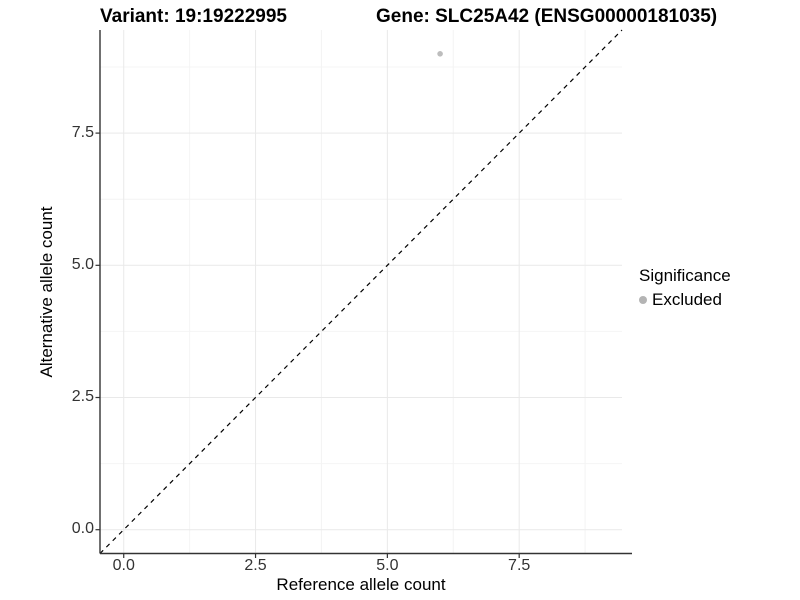 This screenshot has height=600, width=800. Describe the element at coordinates (82, 132) in the screenshot. I see `y-tick-label: 7.5` at that location.